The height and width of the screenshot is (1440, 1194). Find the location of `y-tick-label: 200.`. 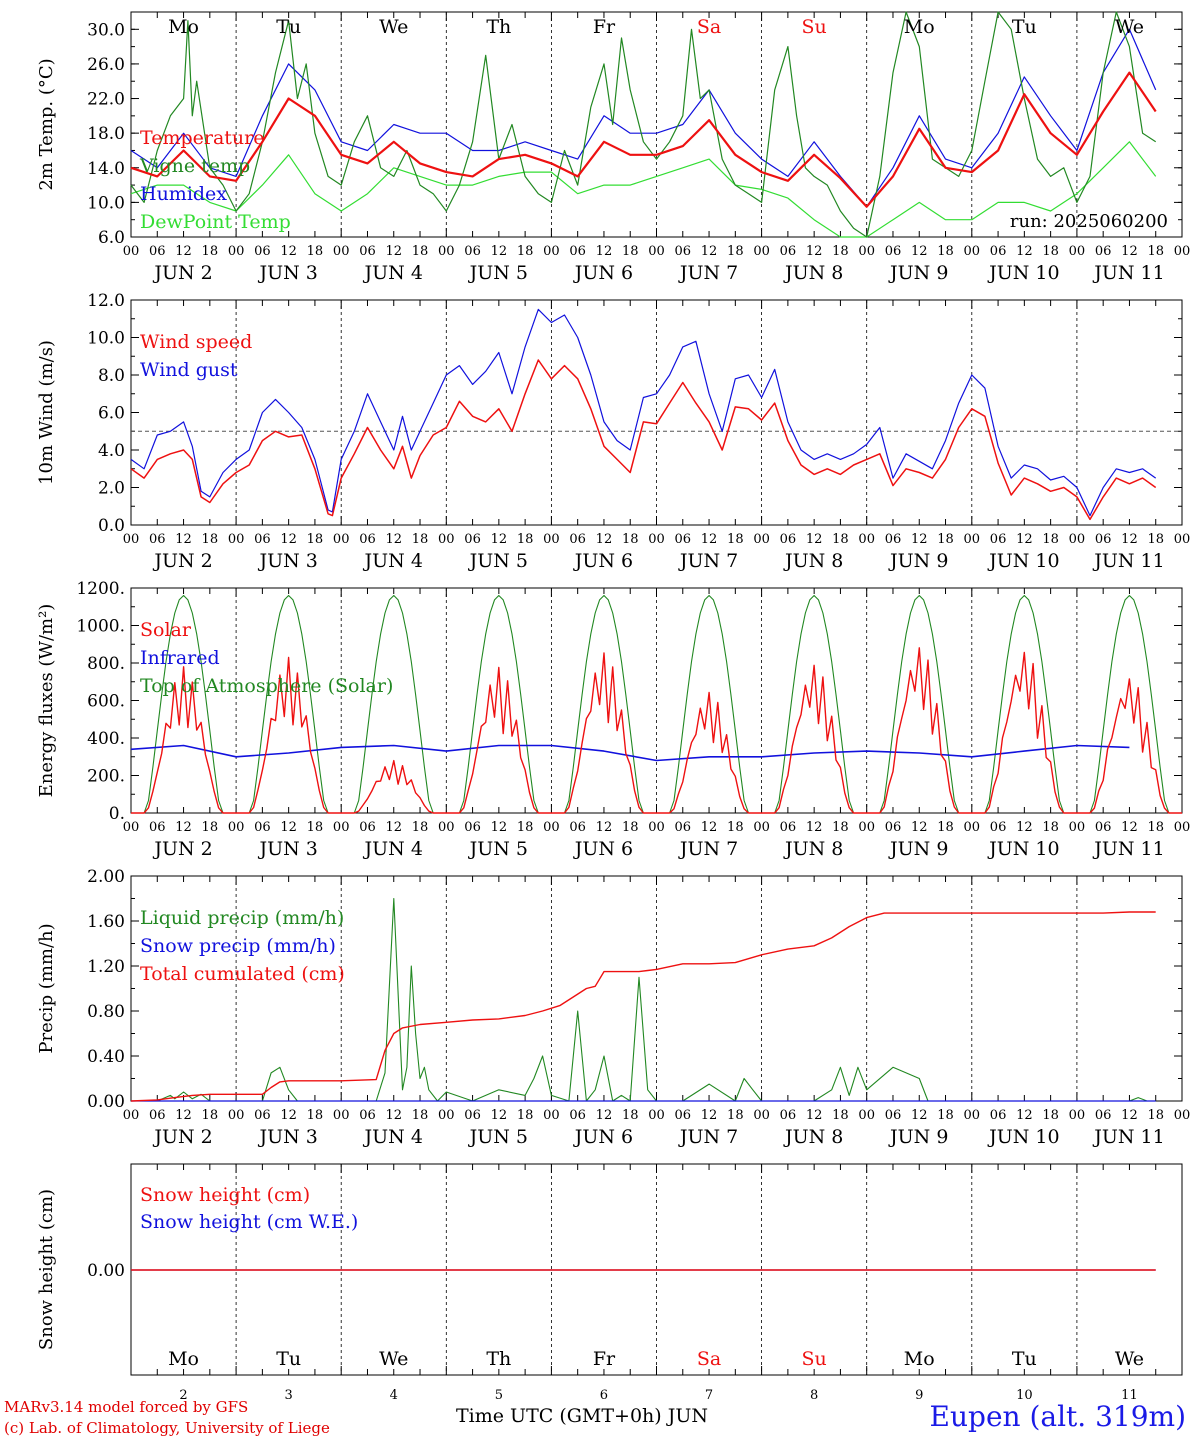

y-tick-label: 200. is located at coordinates (106, 777).